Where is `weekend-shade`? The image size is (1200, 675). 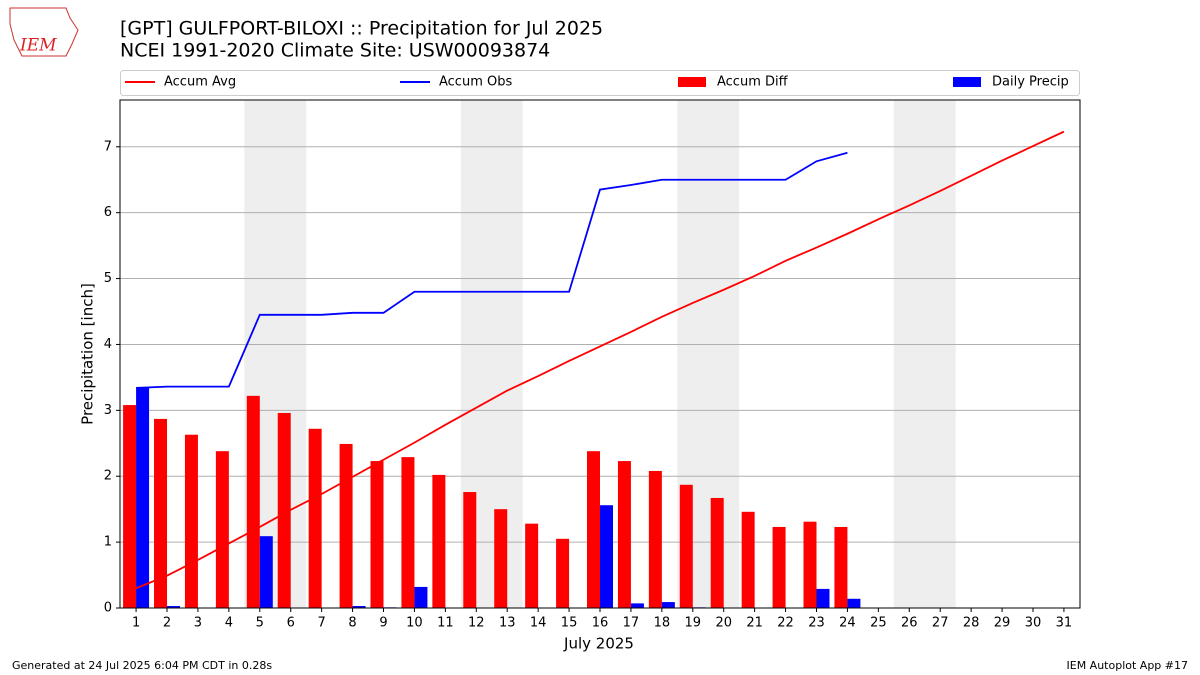
weekend-shade is located at coordinates (924, 354).